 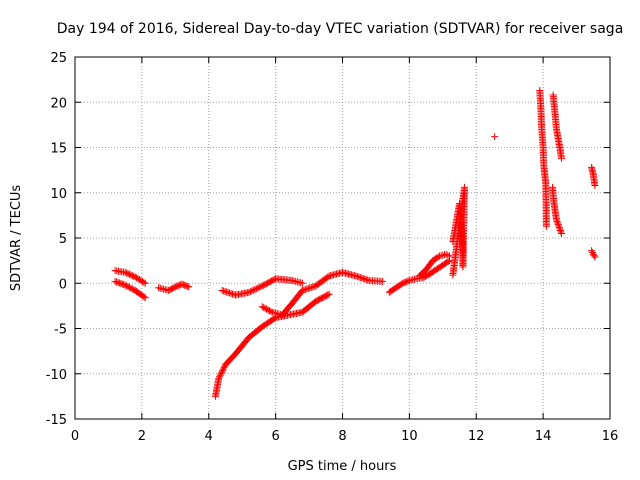 I want to click on x-tick-label: 2, so click(x=142, y=436).